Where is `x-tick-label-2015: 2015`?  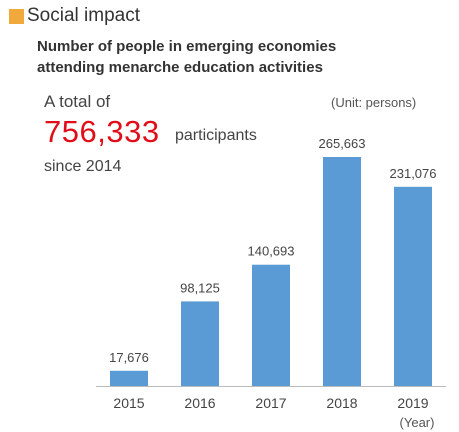
x-tick-label-2015: 2015 is located at coordinates (128, 403).